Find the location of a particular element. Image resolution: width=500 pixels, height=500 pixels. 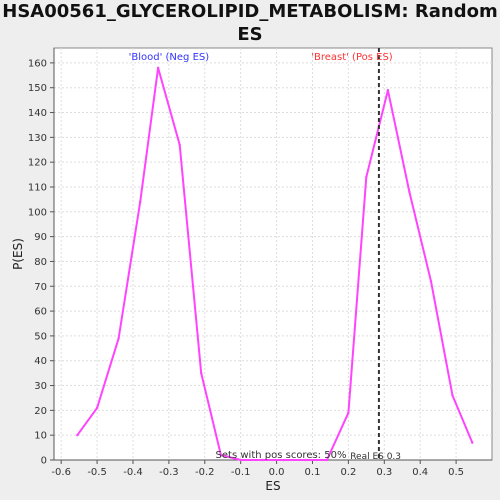

x-tick-label: -0.5 is located at coordinates (97, 472).